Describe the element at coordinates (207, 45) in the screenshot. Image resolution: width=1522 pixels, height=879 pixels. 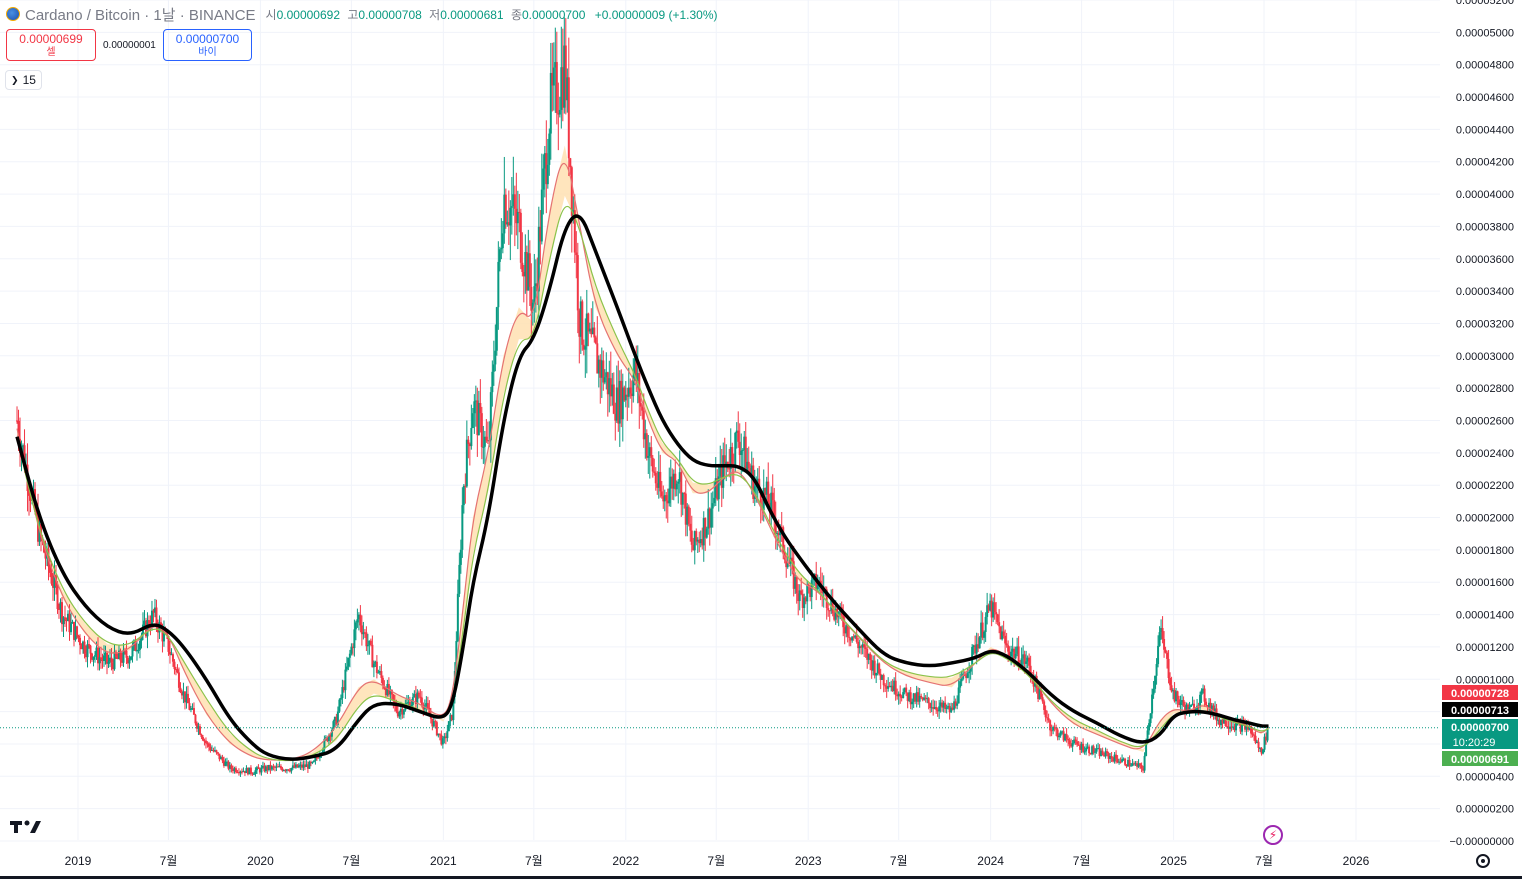
I see `buy-button: 0.00000700 바이` at that location.